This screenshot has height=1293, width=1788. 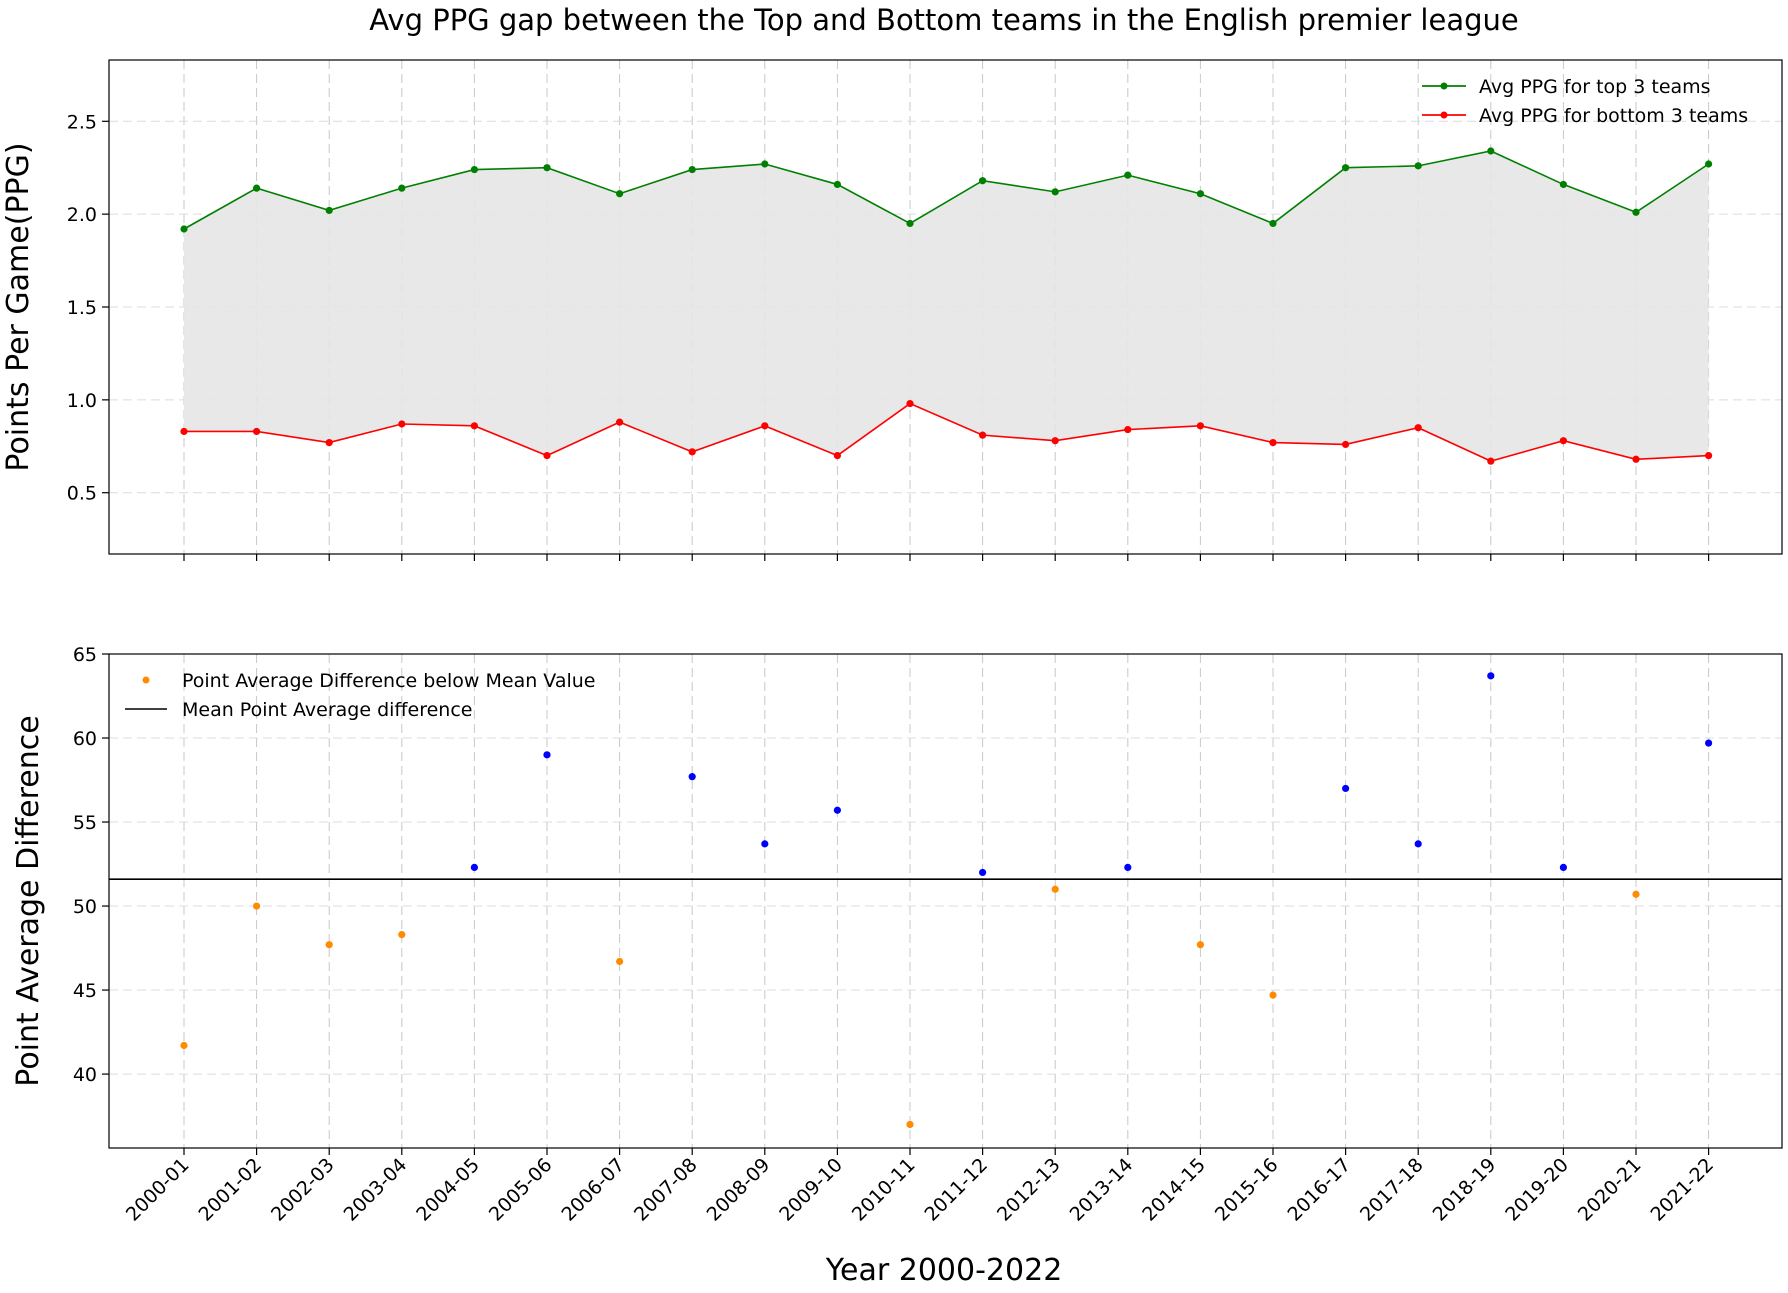 I want to click on x-tick-label: 2012-13, so click(x=1029, y=1190).